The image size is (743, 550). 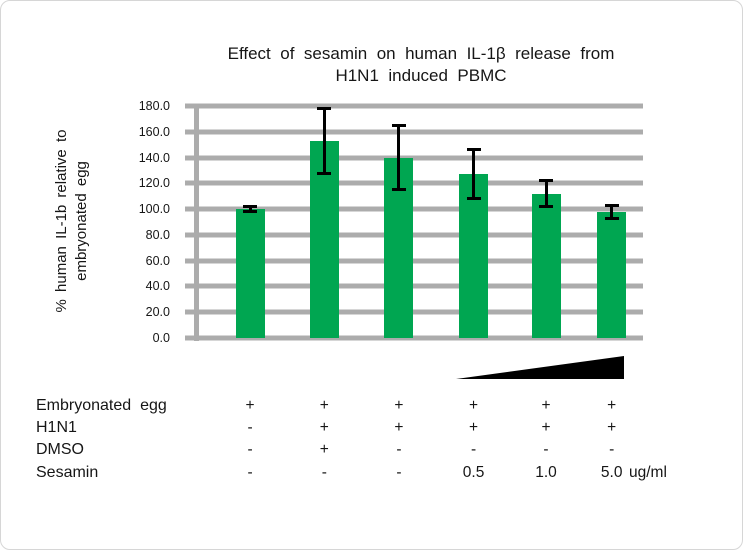 I want to click on condition-cell: 5.0, so click(x=611, y=472).